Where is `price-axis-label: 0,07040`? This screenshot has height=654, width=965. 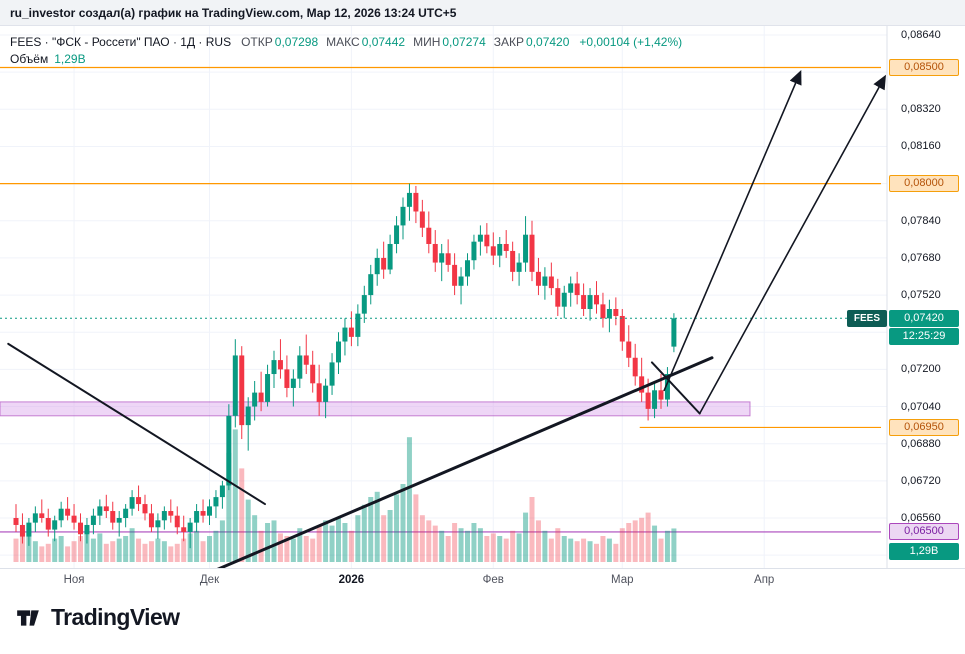 price-axis-label: 0,07040 is located at coordinates (921, 406).